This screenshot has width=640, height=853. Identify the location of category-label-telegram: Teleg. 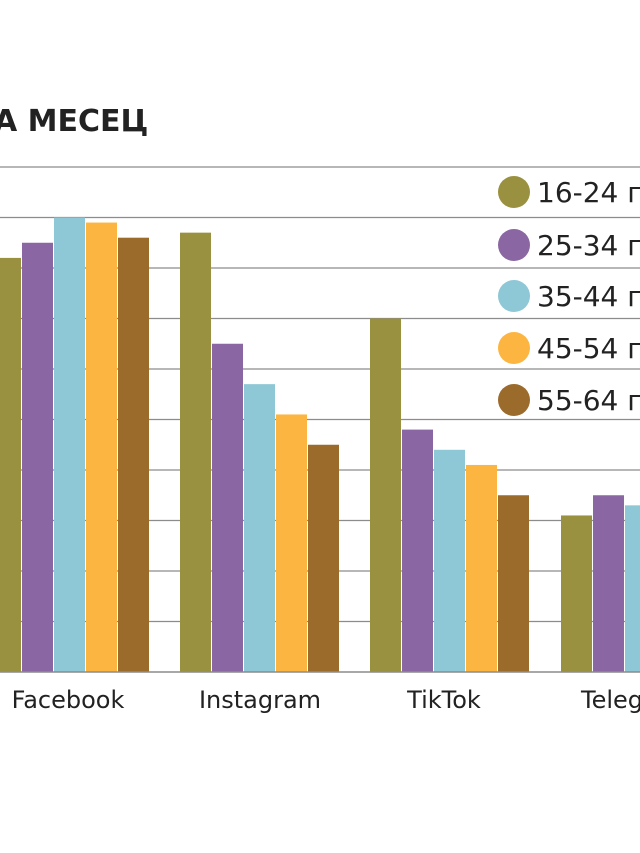
(610, 700).